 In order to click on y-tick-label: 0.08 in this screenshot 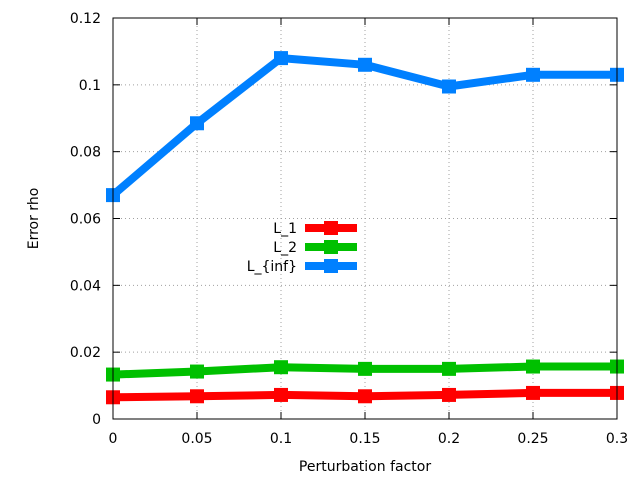, I will do `click(85, 153)`.